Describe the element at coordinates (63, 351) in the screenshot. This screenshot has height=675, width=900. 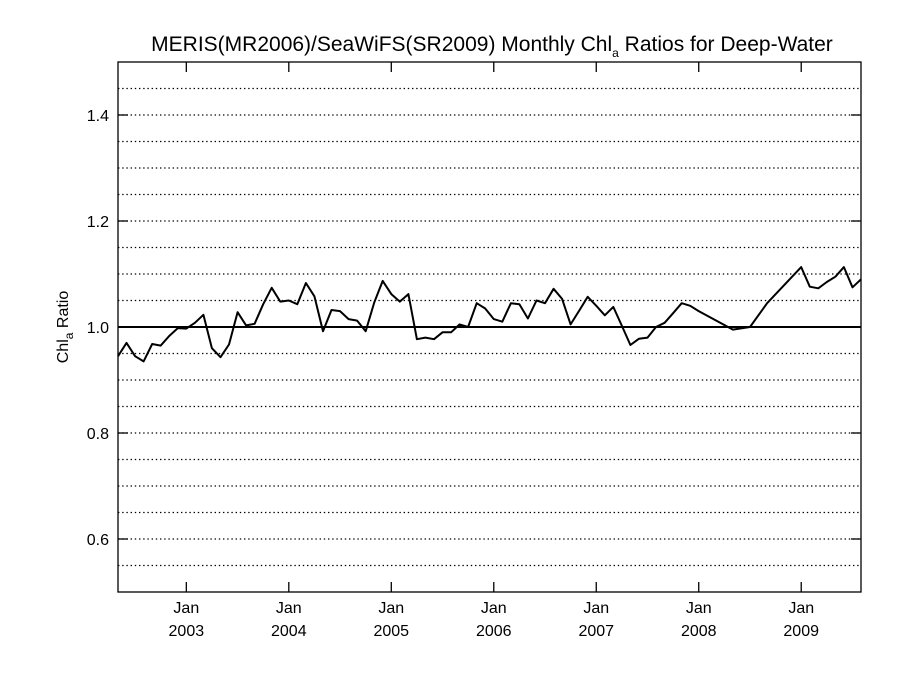
I see `y-axis-label-prefix: Chl` at that location.